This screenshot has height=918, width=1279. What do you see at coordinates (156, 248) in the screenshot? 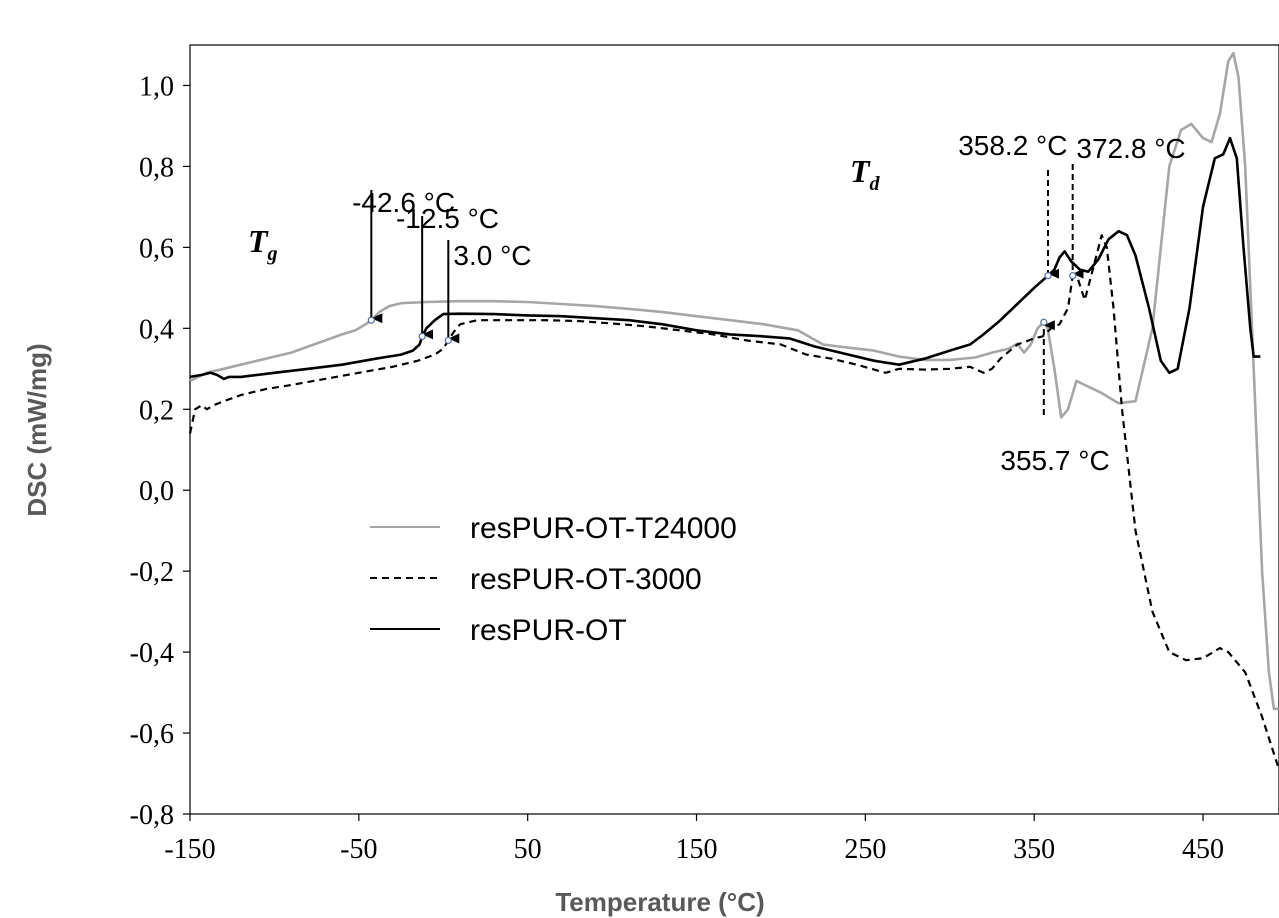
I see `y-tick-label: 0,6` at bounding box center [156, 248].